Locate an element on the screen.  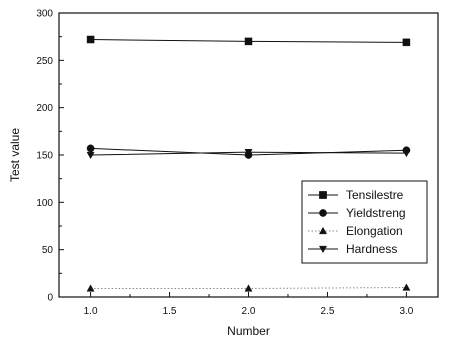
y-tick-label: 250 is located at coordinates (44, 61).